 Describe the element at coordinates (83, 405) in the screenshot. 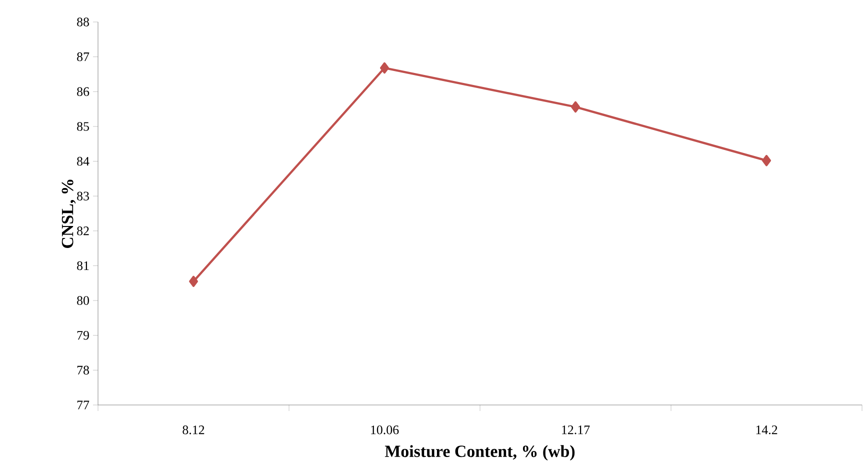

I see `y-tick-label: 77` at that location.